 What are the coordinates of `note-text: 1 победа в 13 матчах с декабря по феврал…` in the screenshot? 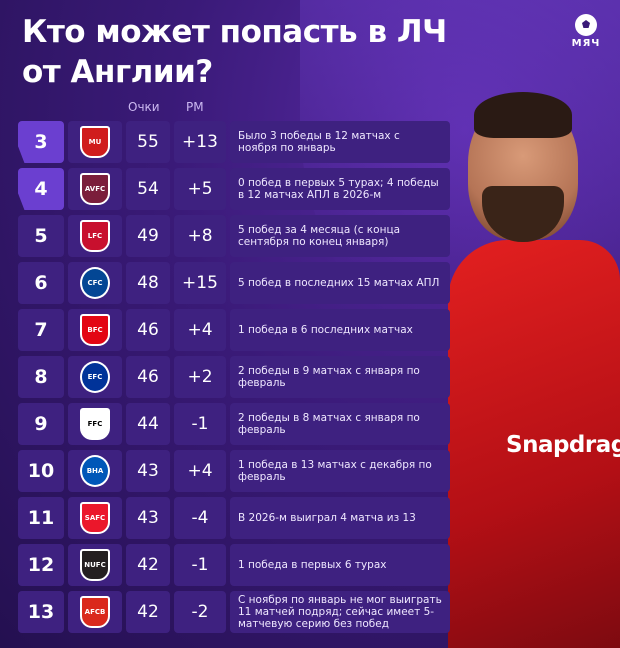 It's located at (335, 471).